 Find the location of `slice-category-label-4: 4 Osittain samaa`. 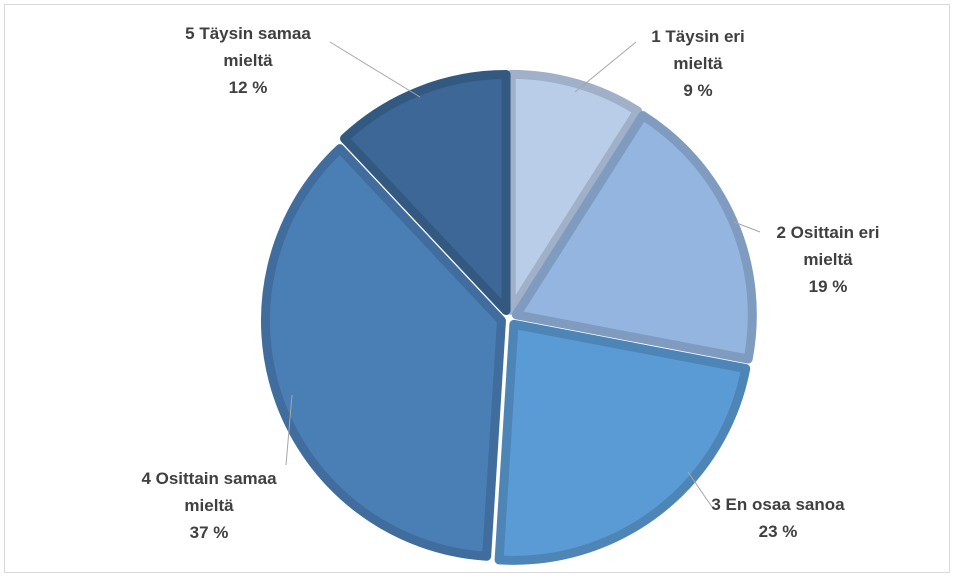

slice-category-label-4: 4 Osittain samaa is located at coordinates (209, 478).